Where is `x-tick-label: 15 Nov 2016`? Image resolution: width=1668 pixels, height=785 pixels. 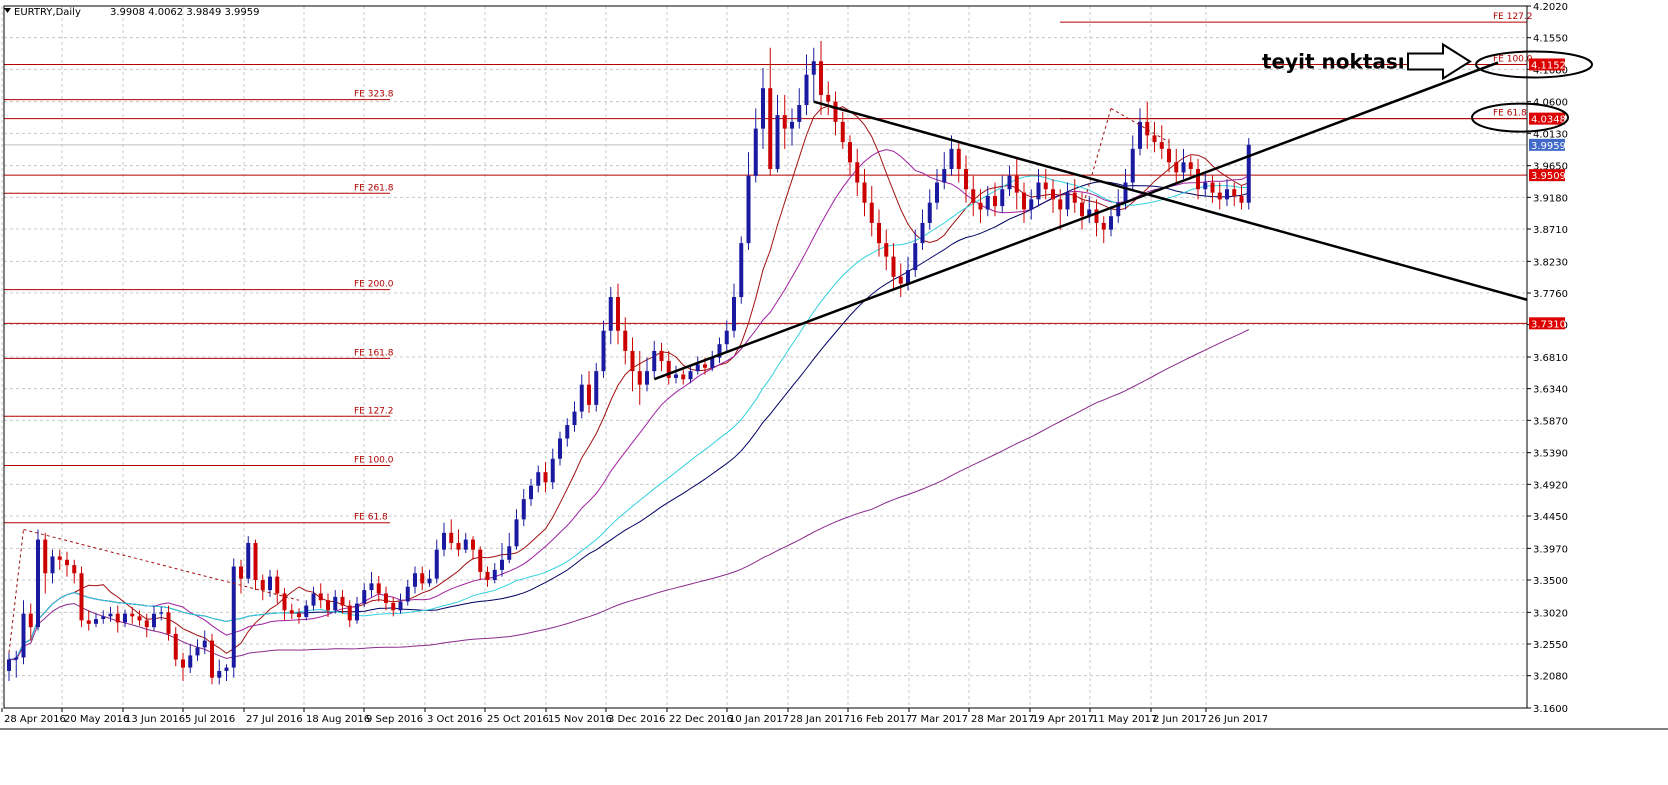
x-tick-label: 15 Nov 2016 is located at coordinates (580, 719).